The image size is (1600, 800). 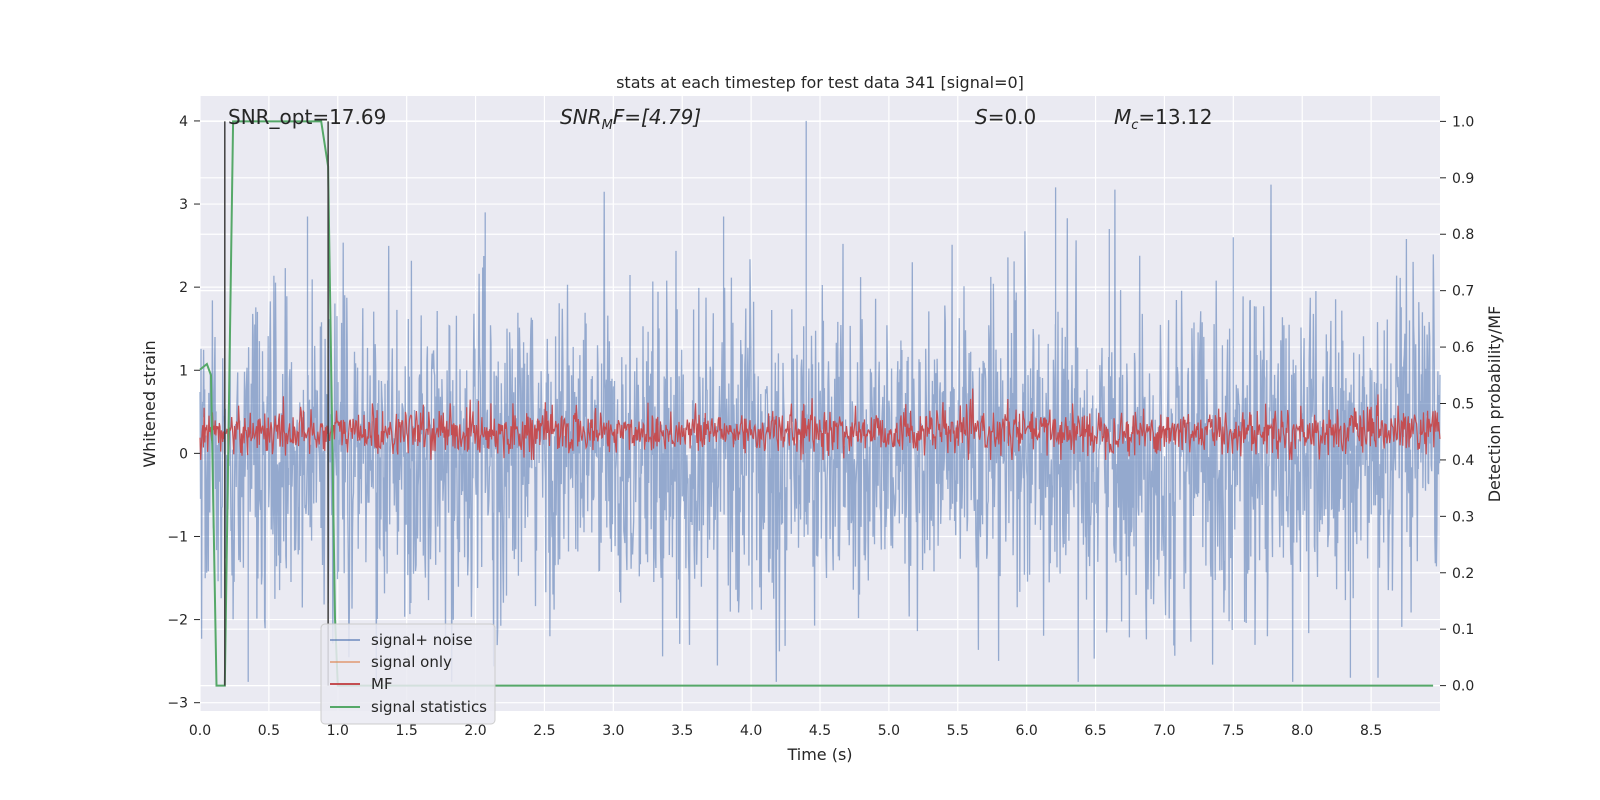 What do you see at coordinates (1027, 731) in the screenshot?
I see `x-tick-label: 6.0` at bounding box center [1027, 731].